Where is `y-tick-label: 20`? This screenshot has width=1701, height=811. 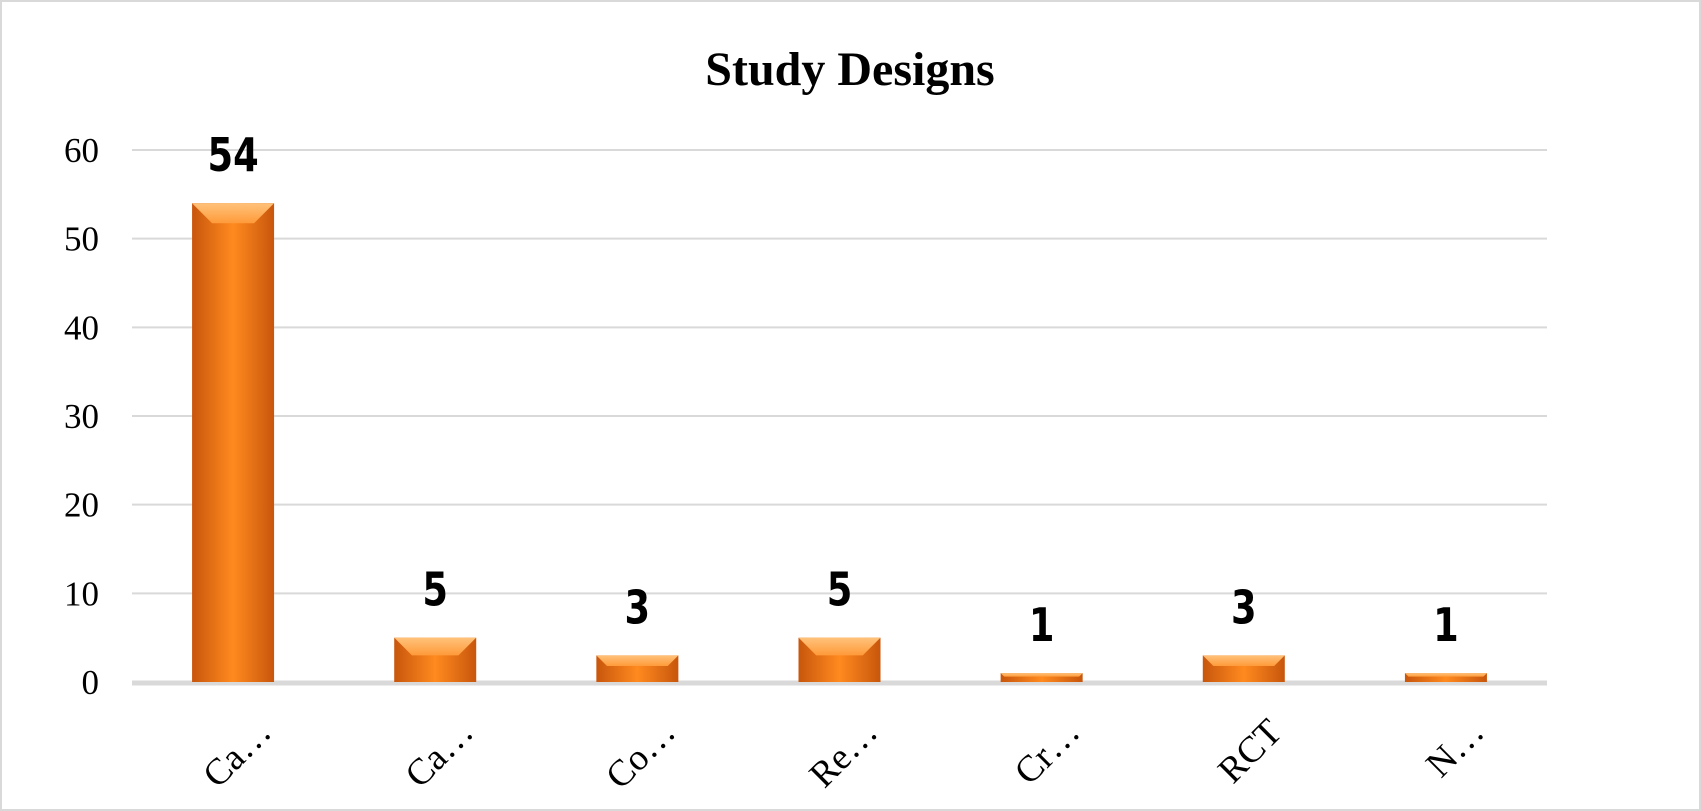
y-tick-label: 20 is located at coordinates (81, 505).